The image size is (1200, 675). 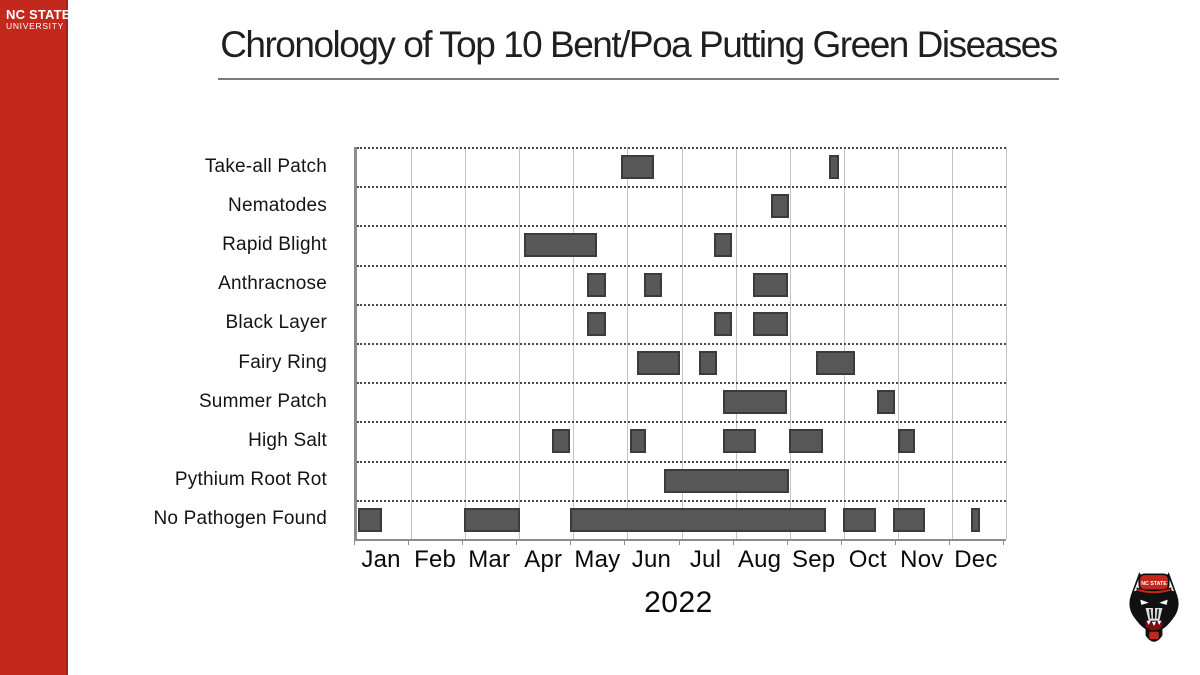 I want to click on month-label: Jul, so click(x=705, y=559).